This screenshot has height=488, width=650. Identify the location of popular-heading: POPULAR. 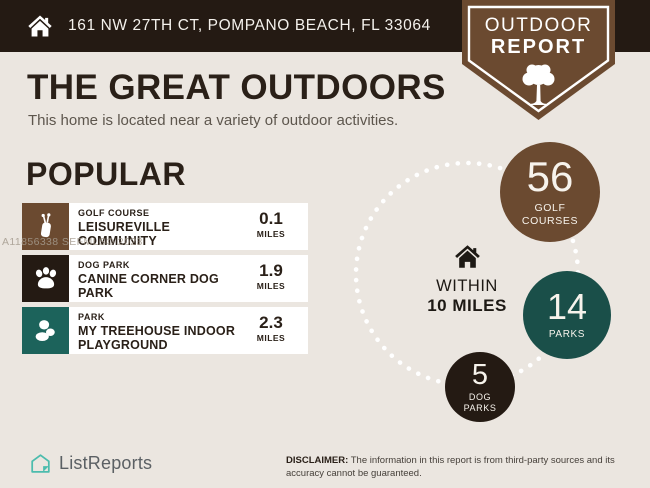
(106, 174).